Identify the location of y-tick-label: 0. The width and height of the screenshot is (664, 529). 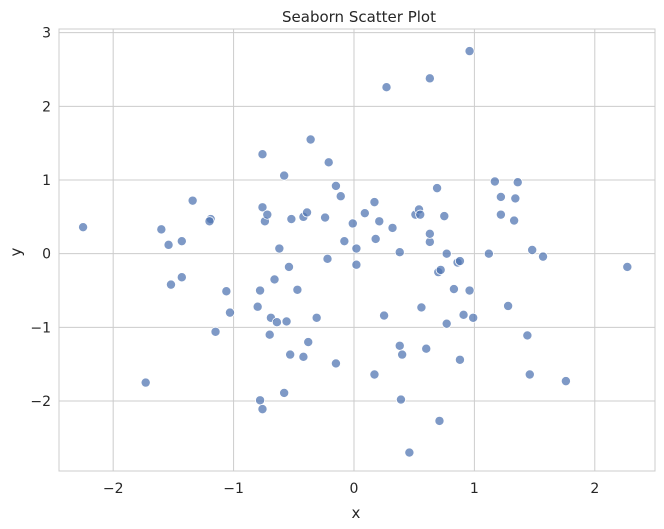
(46, 255).